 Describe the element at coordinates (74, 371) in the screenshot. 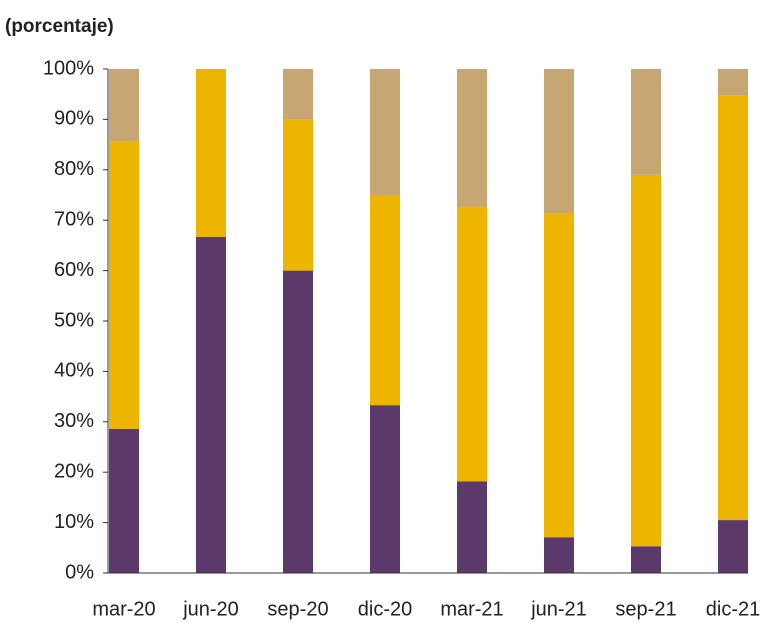

I see `y-tick-label: 40%` at that location.